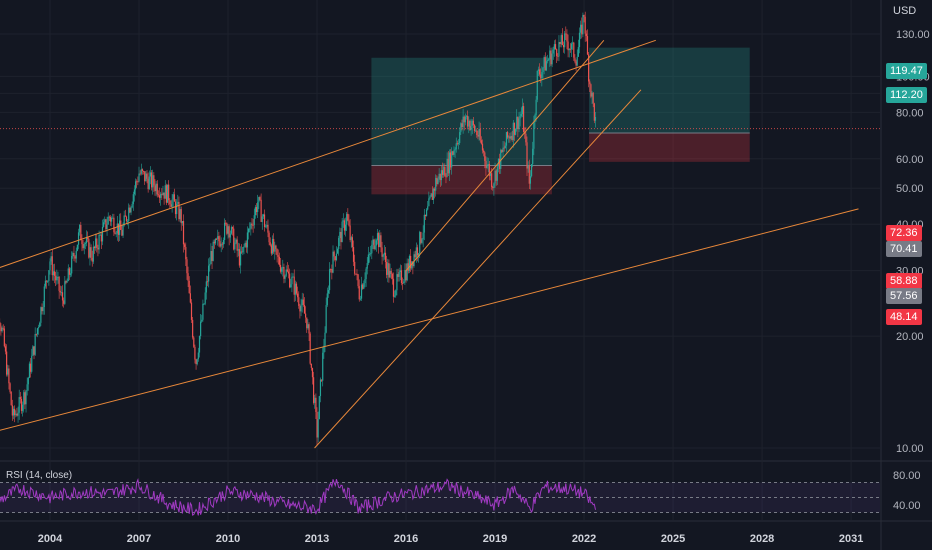 Image resolution: width=932 pixels, height=550 pixels. Describe the element at coordinates (495, 539) in the screenshot. I see `time-tick-label: 2019` at that location.